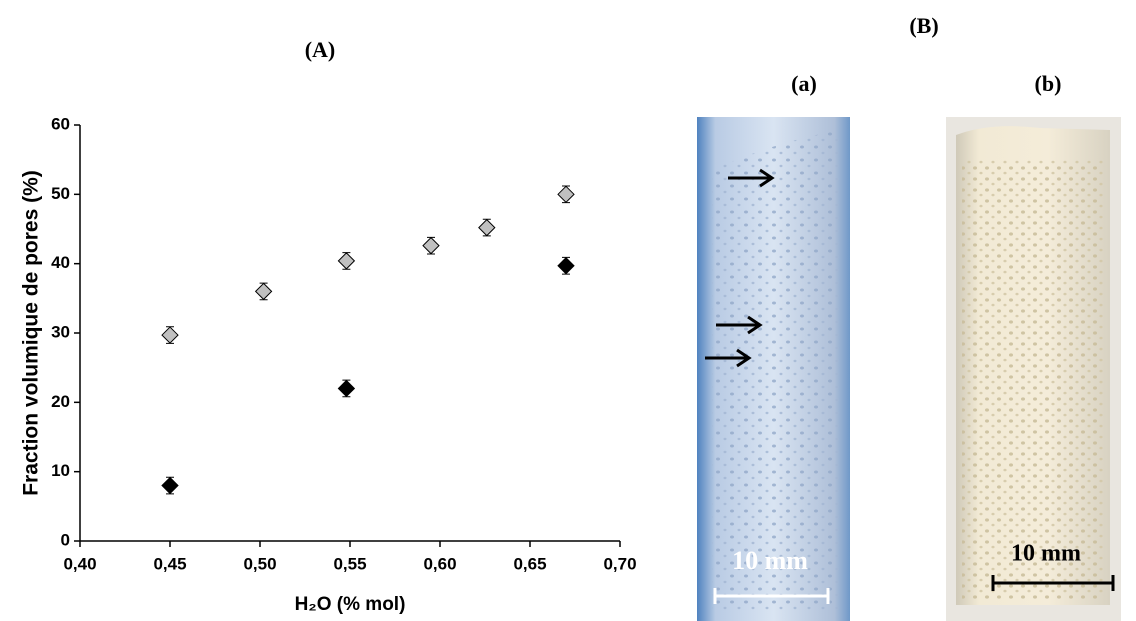 This screenshot has width=1136, height=621. I want to click on x-tick-label: 0,40, so click(79, 563).